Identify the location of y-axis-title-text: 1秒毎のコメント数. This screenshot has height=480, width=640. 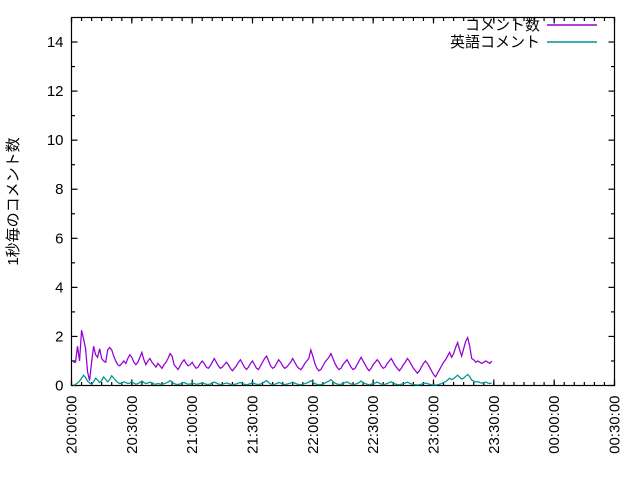
(13, 201).